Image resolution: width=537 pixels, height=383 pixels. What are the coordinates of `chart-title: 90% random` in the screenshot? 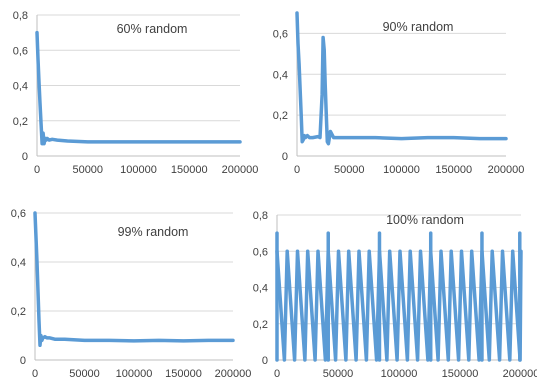 It's located at (418, 27).